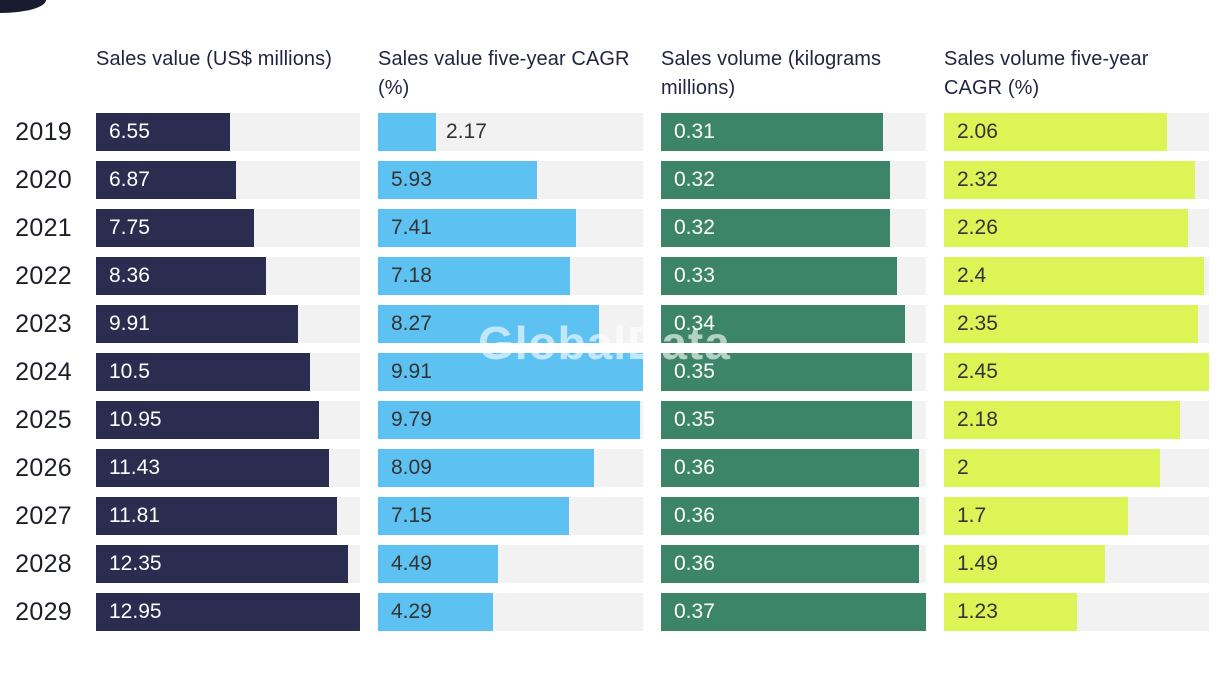 This screenshot has height=674, width=1220. What do you see at coordinates (134, 467) in the screenshot?
I see `bar-value-label: 11.43` at bounding box center [134, 467].